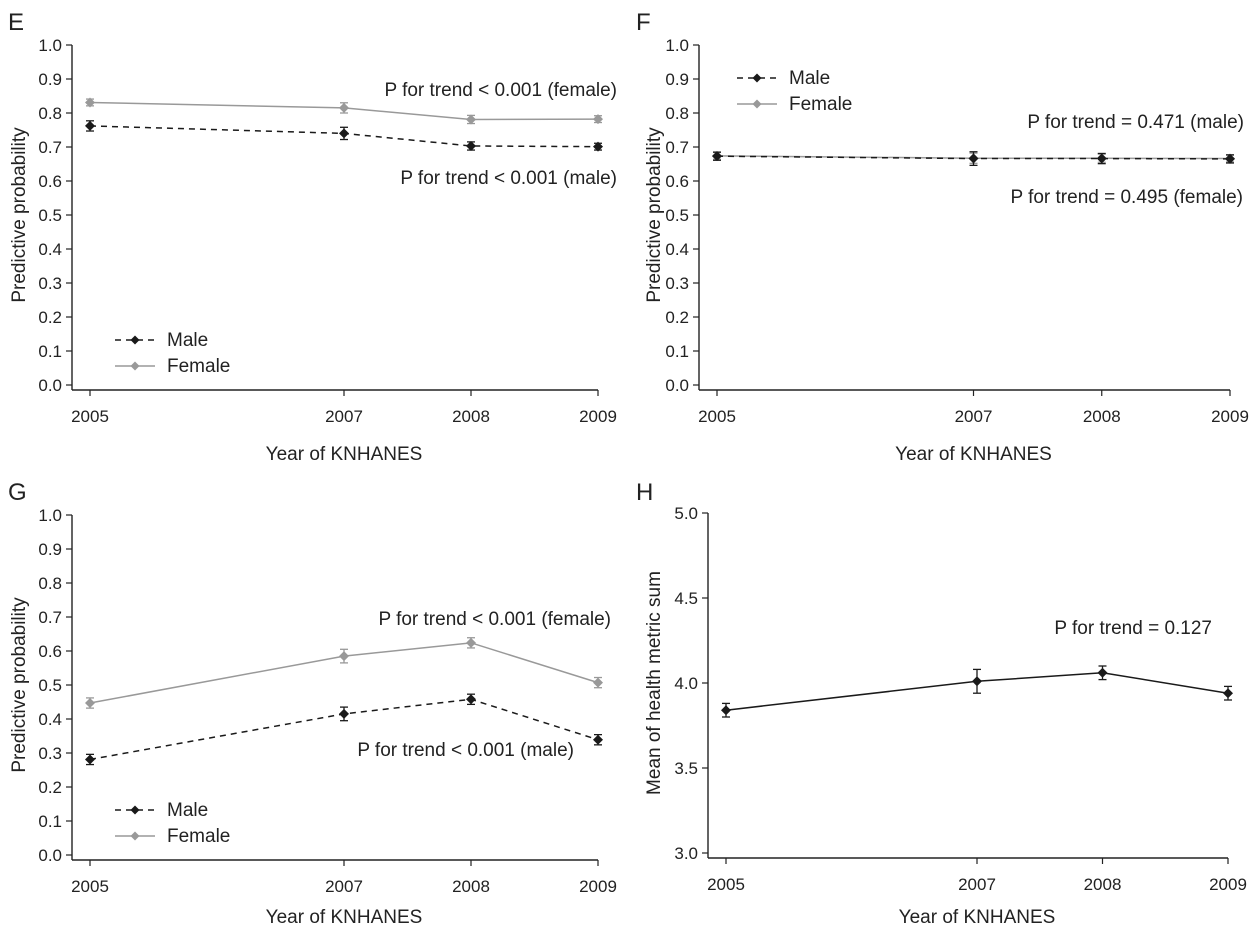 The width and height of the screenshot is (1256, 930). Describe the element at coordinates (17, 492) in the screenshot. I see `panel-letter: G` at that location.